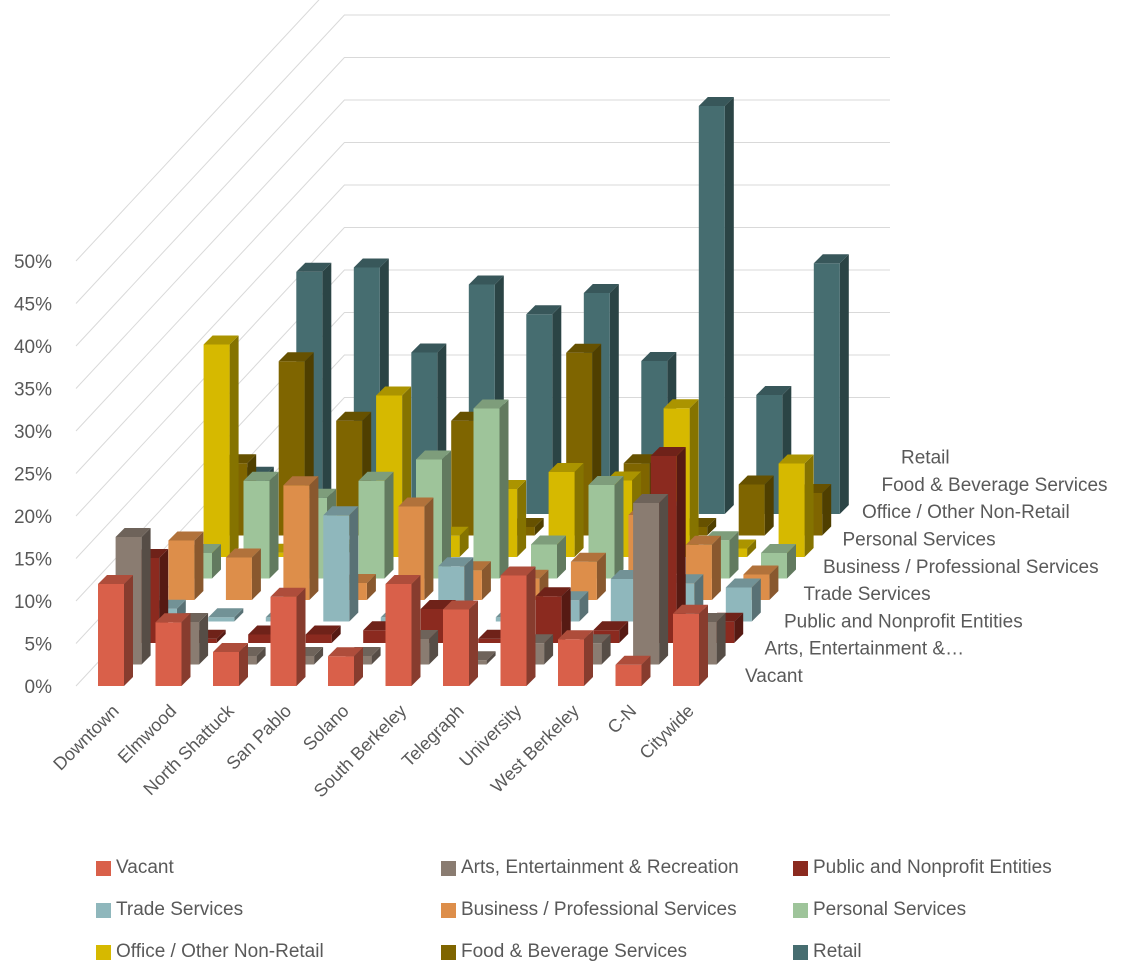 This screenshot has width=1137, height=971. I want to click on y-tick-label: 15%, so click(33, 560).